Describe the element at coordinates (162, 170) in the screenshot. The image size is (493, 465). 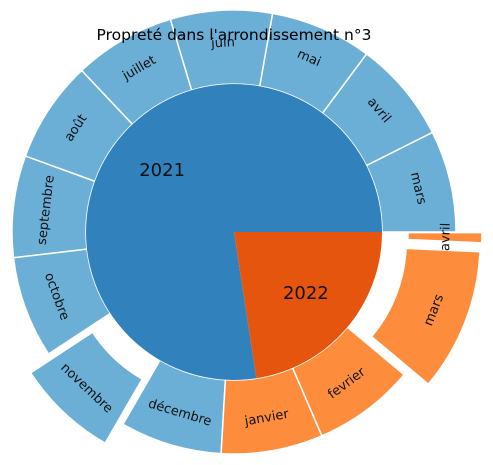
I see `year-label-2021: 2021` at that location.